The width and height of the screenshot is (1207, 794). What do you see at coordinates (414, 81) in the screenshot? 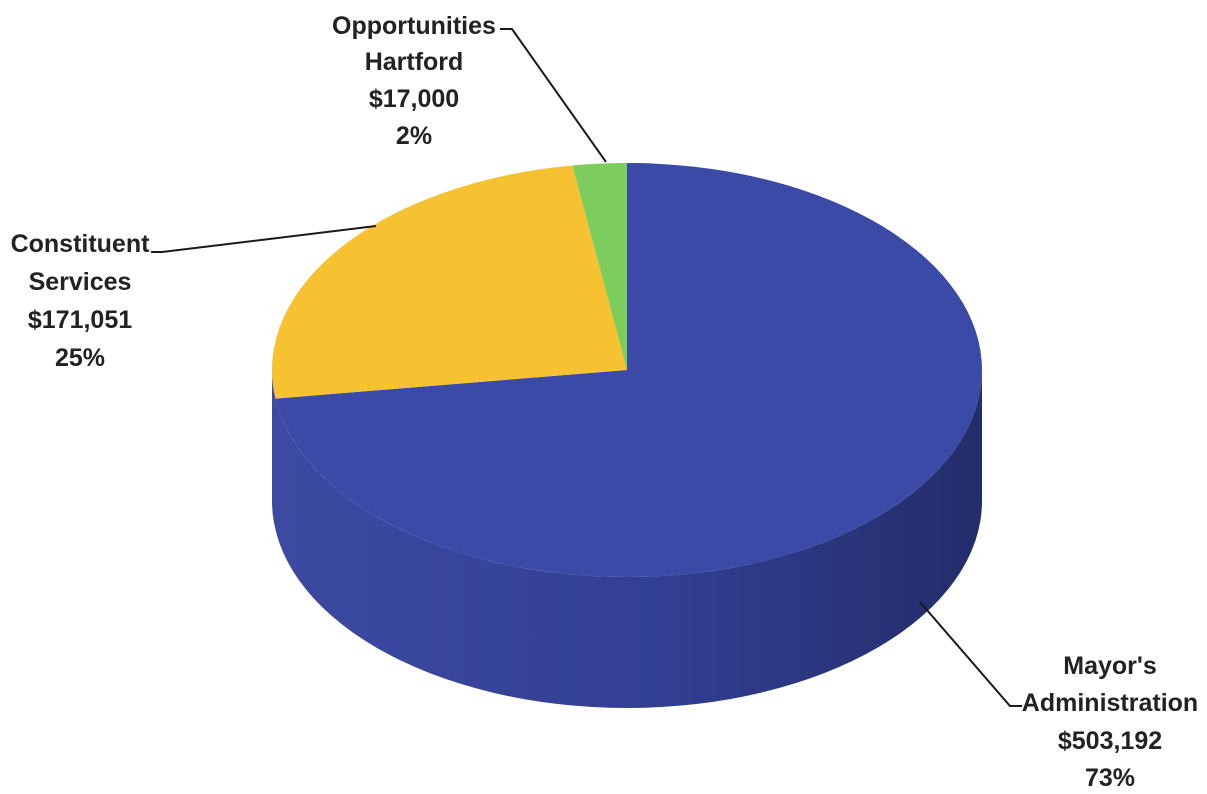
I see `data-label-opportunities-hartford: Opportunities Hartford $17,000 2%` at bounding box center [414, 81].